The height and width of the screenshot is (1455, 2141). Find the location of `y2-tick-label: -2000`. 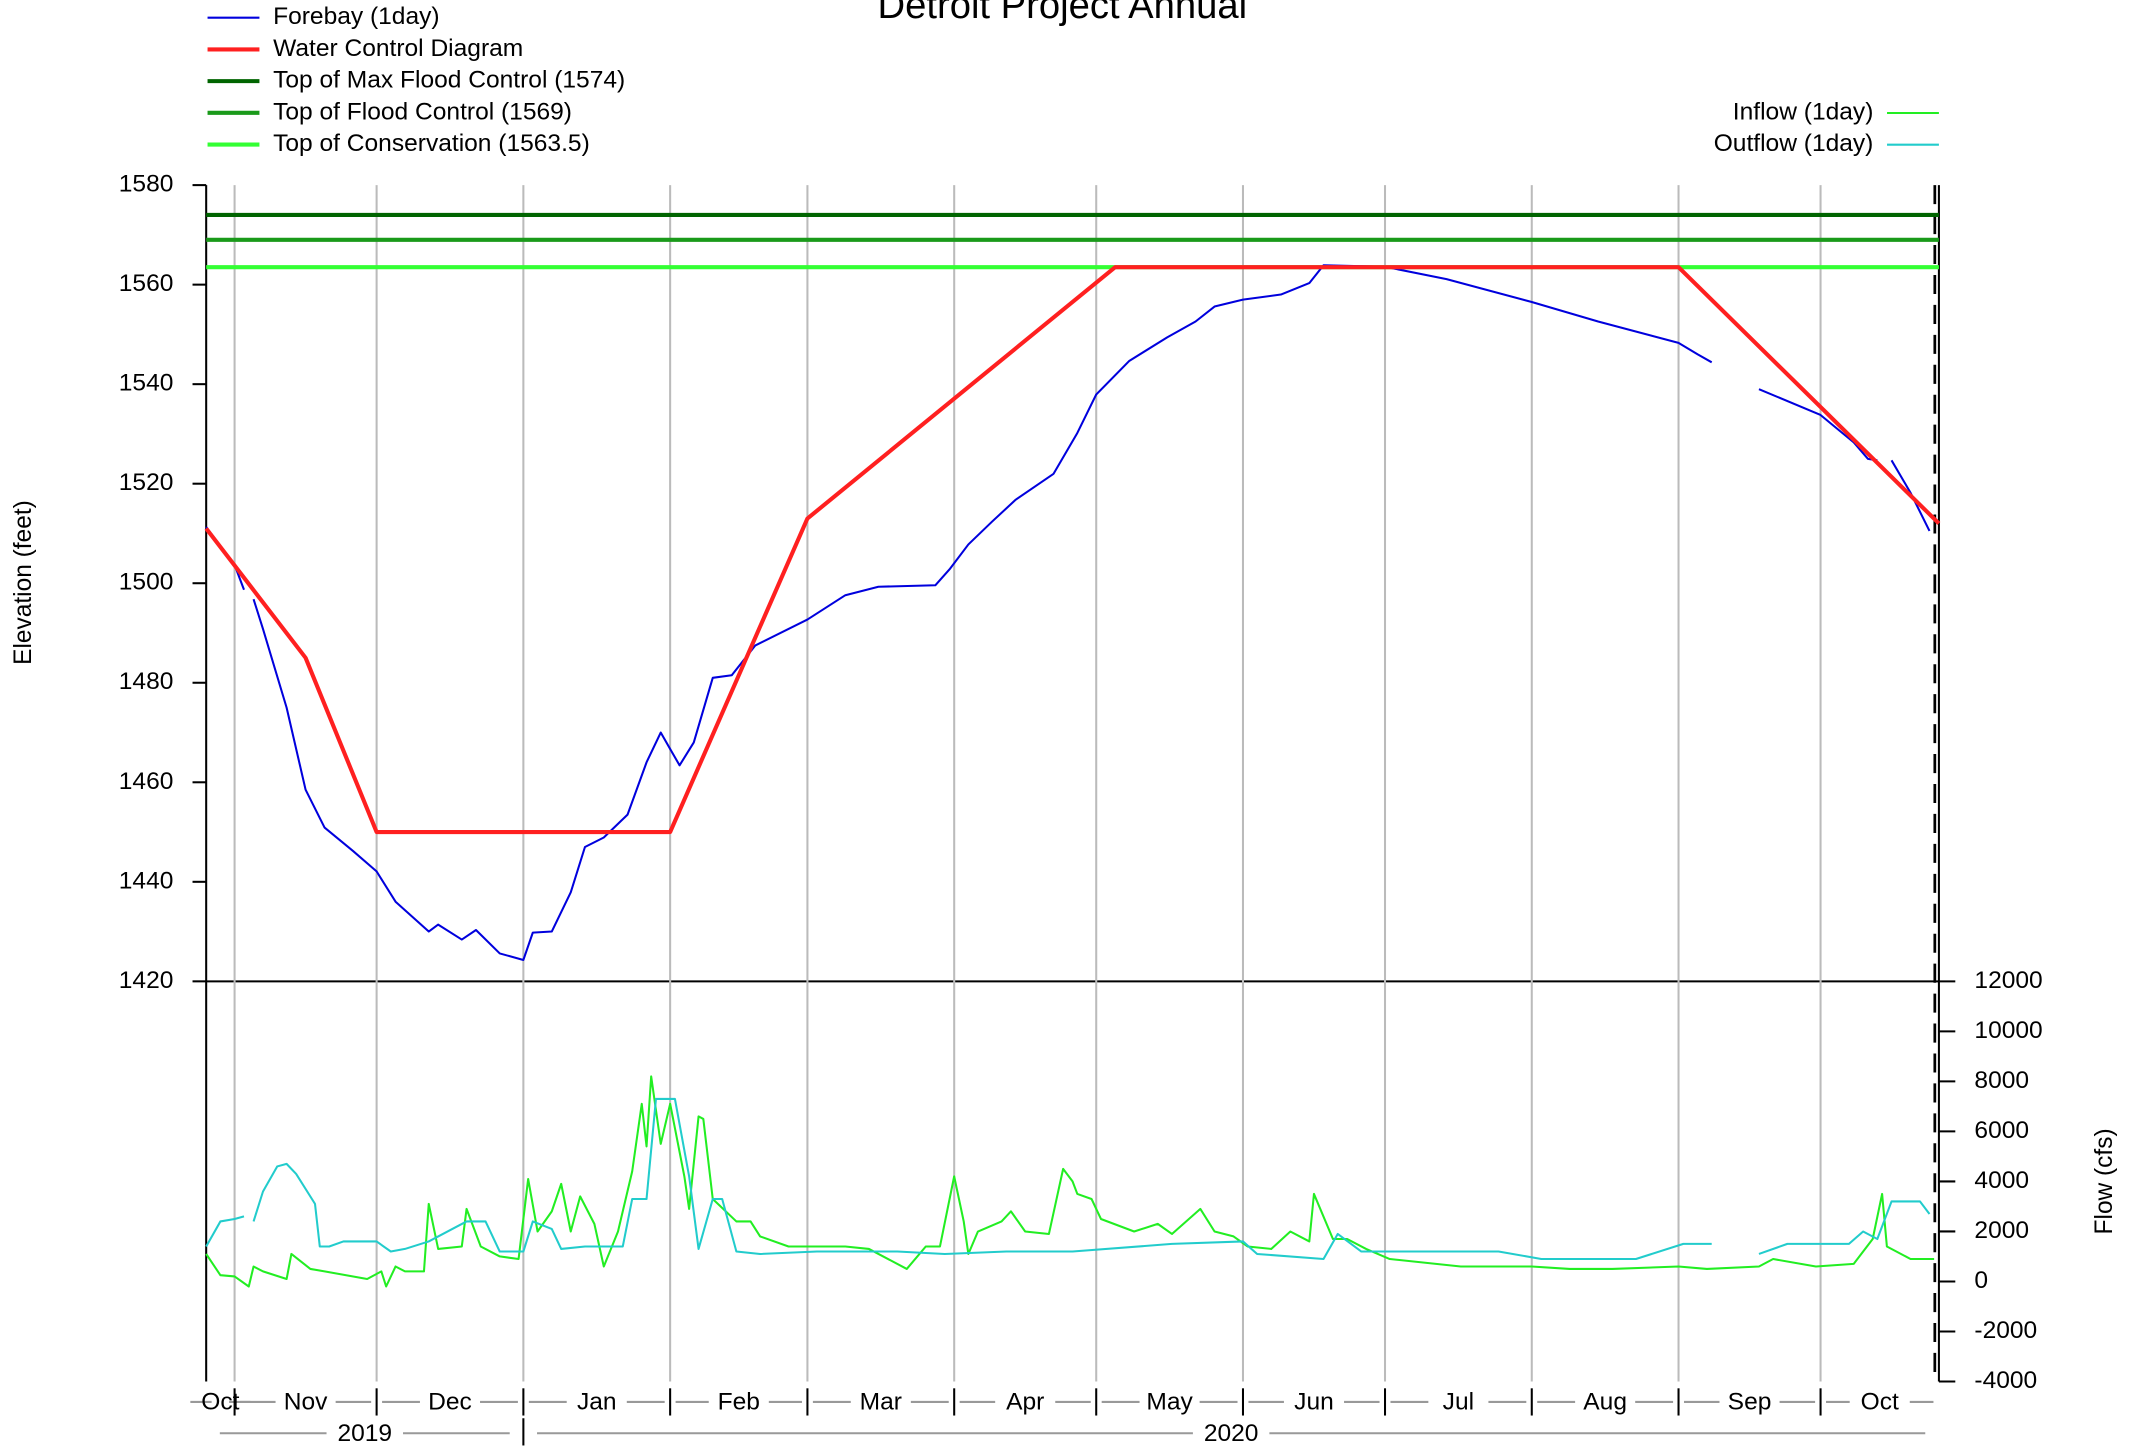

y2-tick-label: -2000 is located at coordinates (2005, 1330).